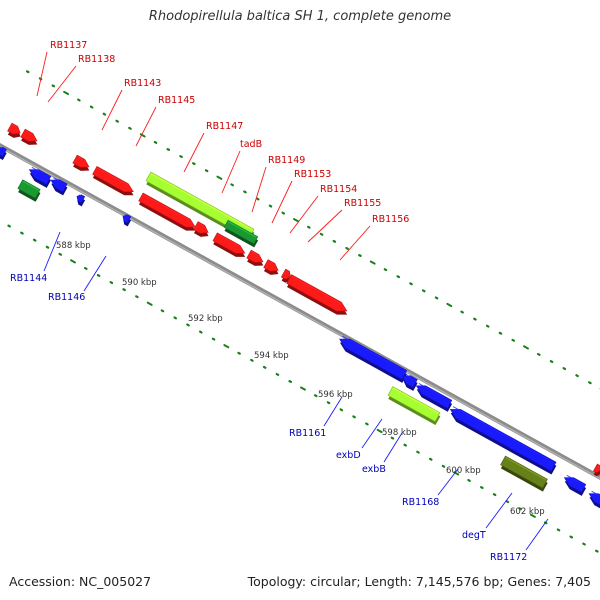  What do you see at coordinates (374, 469) in the screenshot?
I see `gene-label-reverse: exbB` at bounding box center [374, 469].